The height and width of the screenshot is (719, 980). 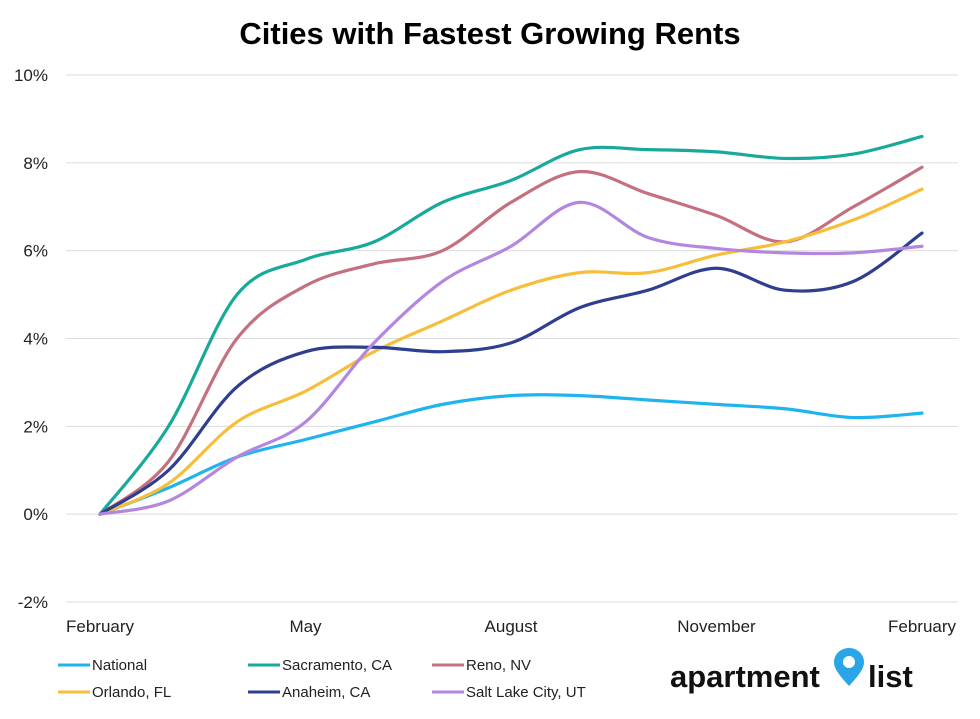 I want to click on y-tick-label: 0%, so click(x=35, y=514).